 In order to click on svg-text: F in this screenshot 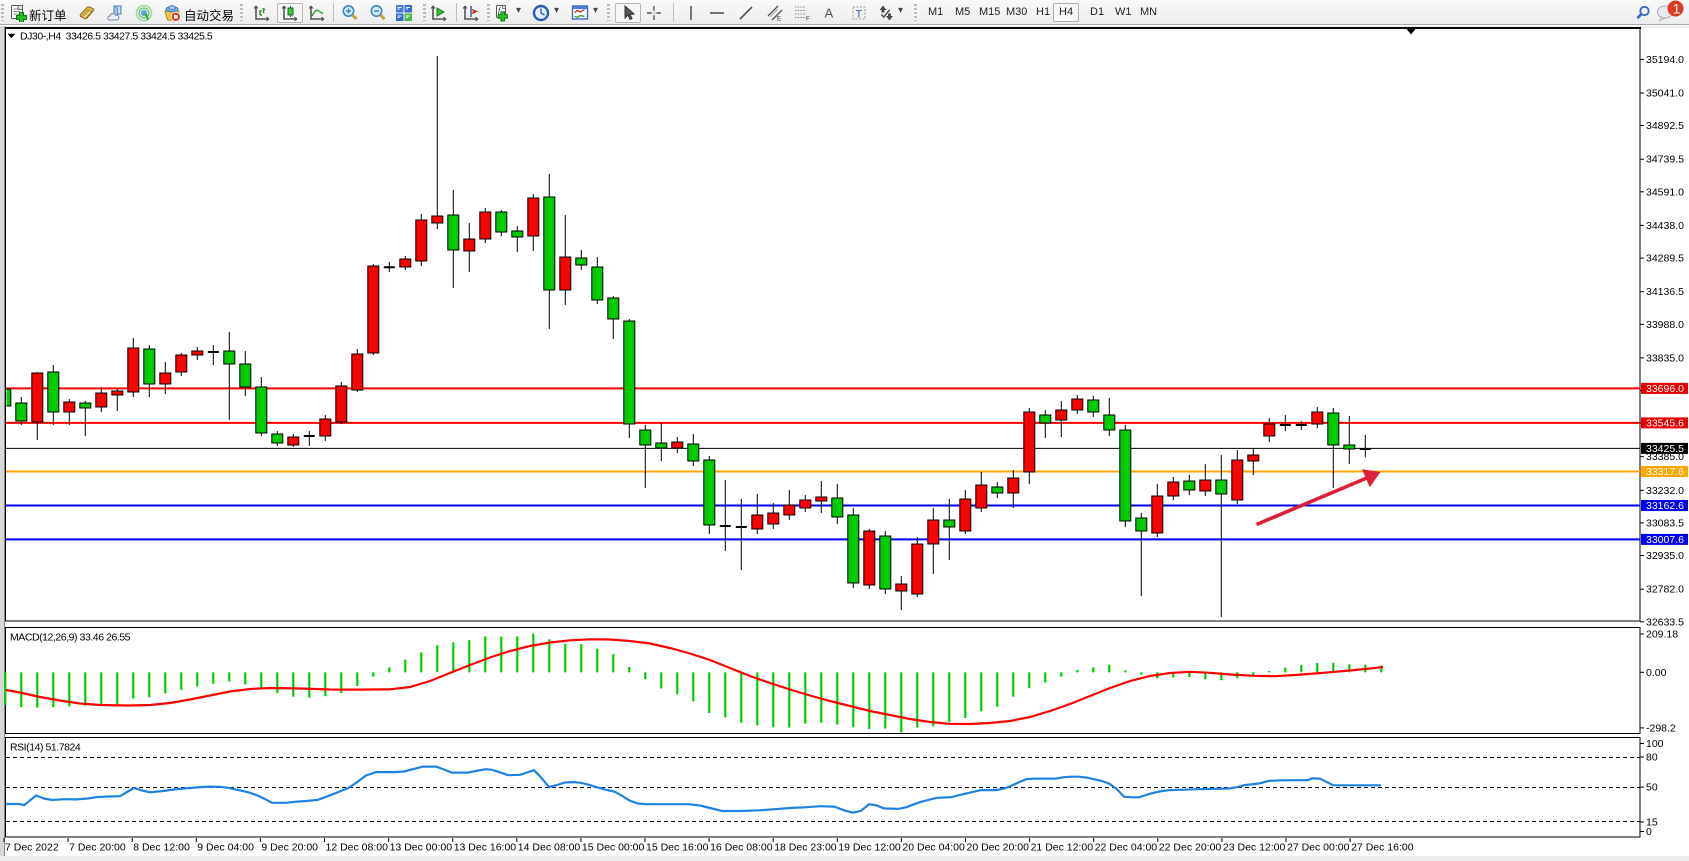, I will do `click(808, 20)`.